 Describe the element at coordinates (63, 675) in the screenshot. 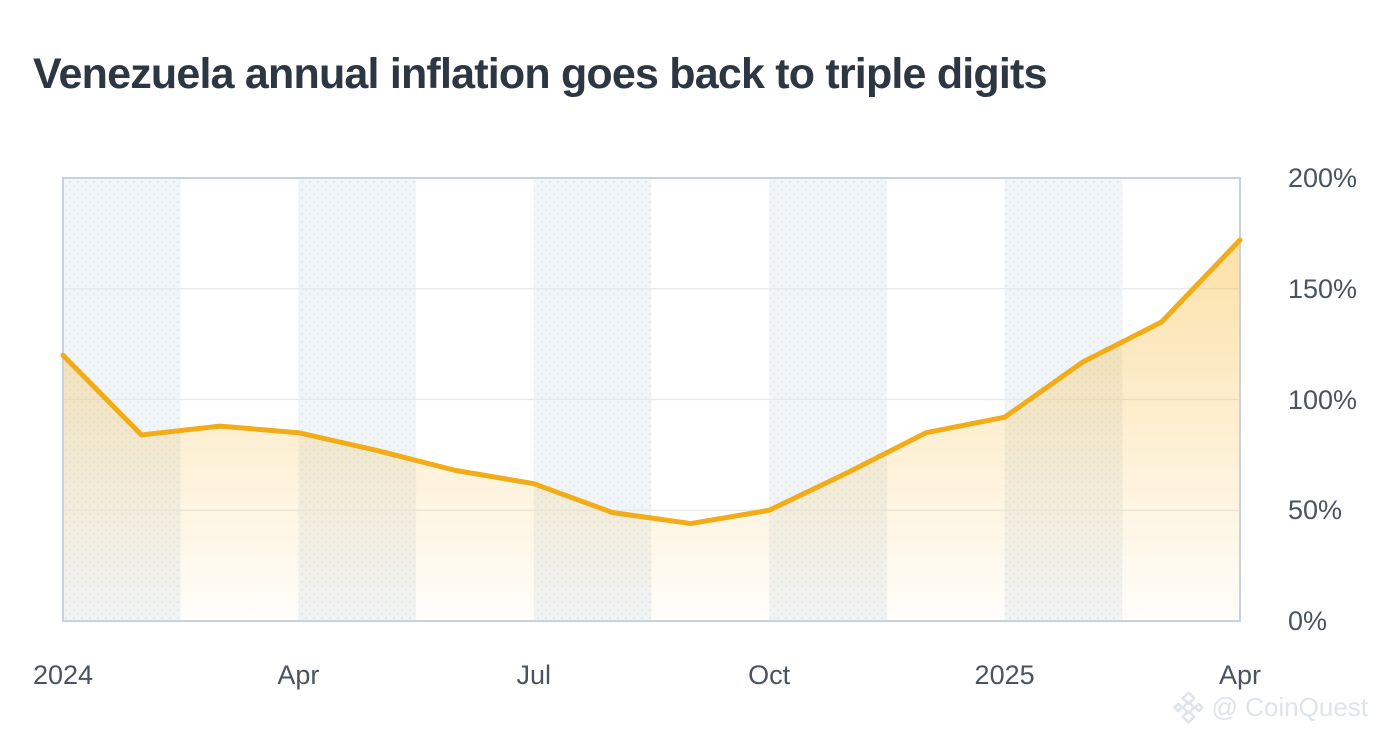

I see `x-axis-label: 2024` at that location.